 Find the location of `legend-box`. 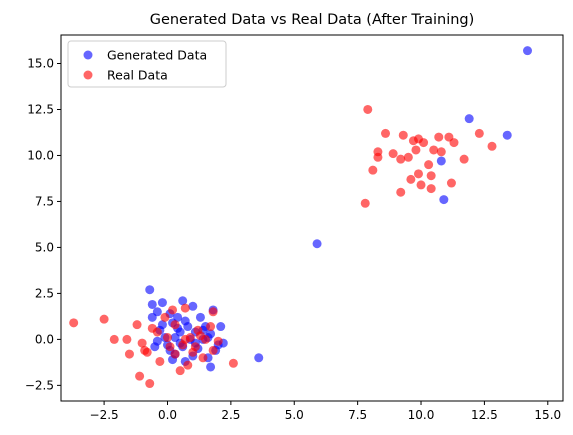

legend-box is located at coordinates (147, 64).